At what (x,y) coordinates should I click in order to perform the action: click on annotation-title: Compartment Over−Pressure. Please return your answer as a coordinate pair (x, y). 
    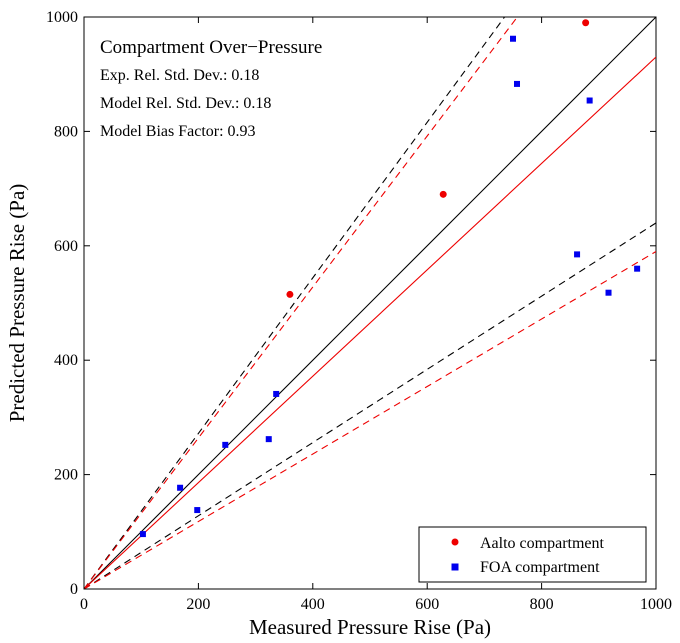
    Looking at the image, I should click on (211, 47).